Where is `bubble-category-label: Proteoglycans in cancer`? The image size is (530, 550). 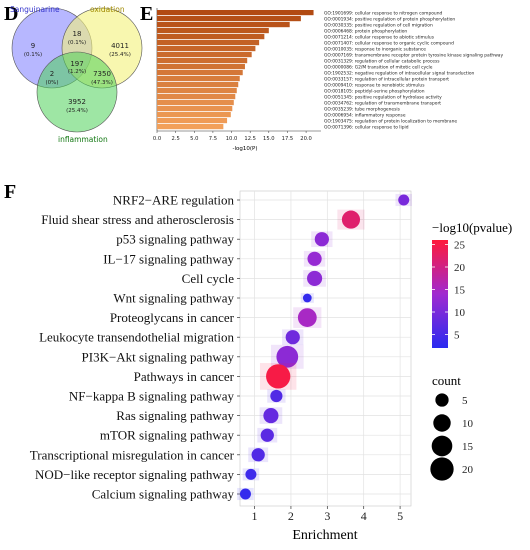 bubble-category-label: Proteoglycans in cancer is located at coordinates (172, 317).